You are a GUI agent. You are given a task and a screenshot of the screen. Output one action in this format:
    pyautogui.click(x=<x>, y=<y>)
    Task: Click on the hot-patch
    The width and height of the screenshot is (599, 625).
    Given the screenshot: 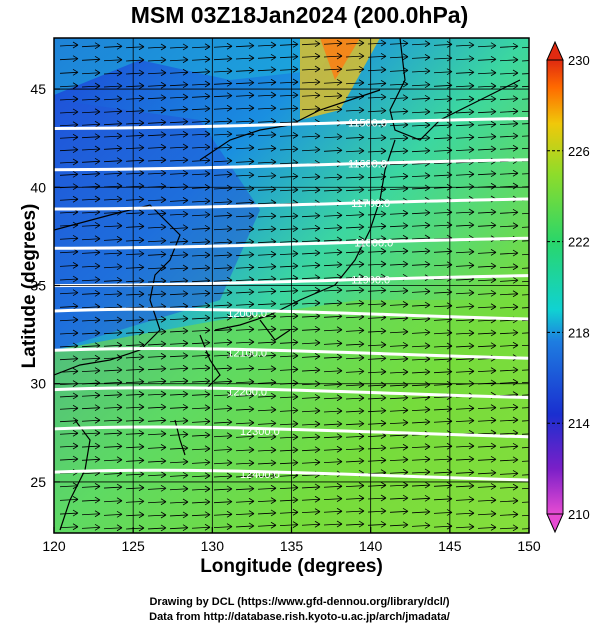 What is the action you would take?
    pyautogui.click(x=340, y=59)
    